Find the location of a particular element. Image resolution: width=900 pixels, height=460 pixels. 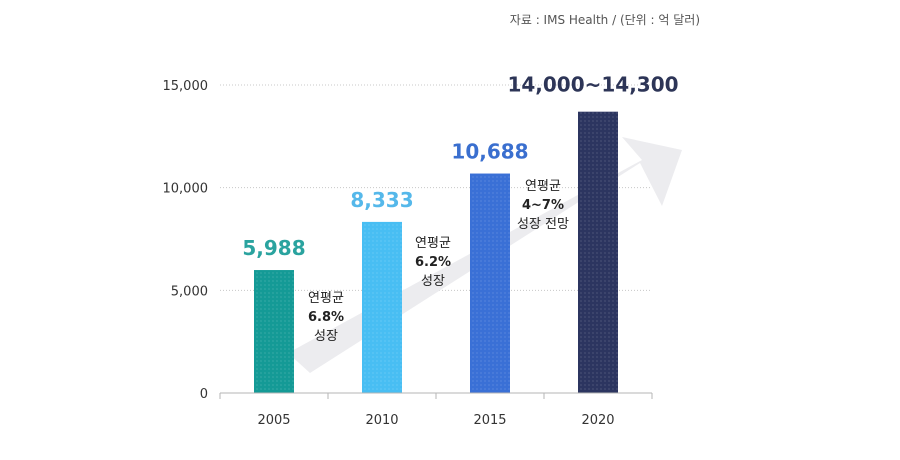

bar-2020 is located at coordinates (598, 252).